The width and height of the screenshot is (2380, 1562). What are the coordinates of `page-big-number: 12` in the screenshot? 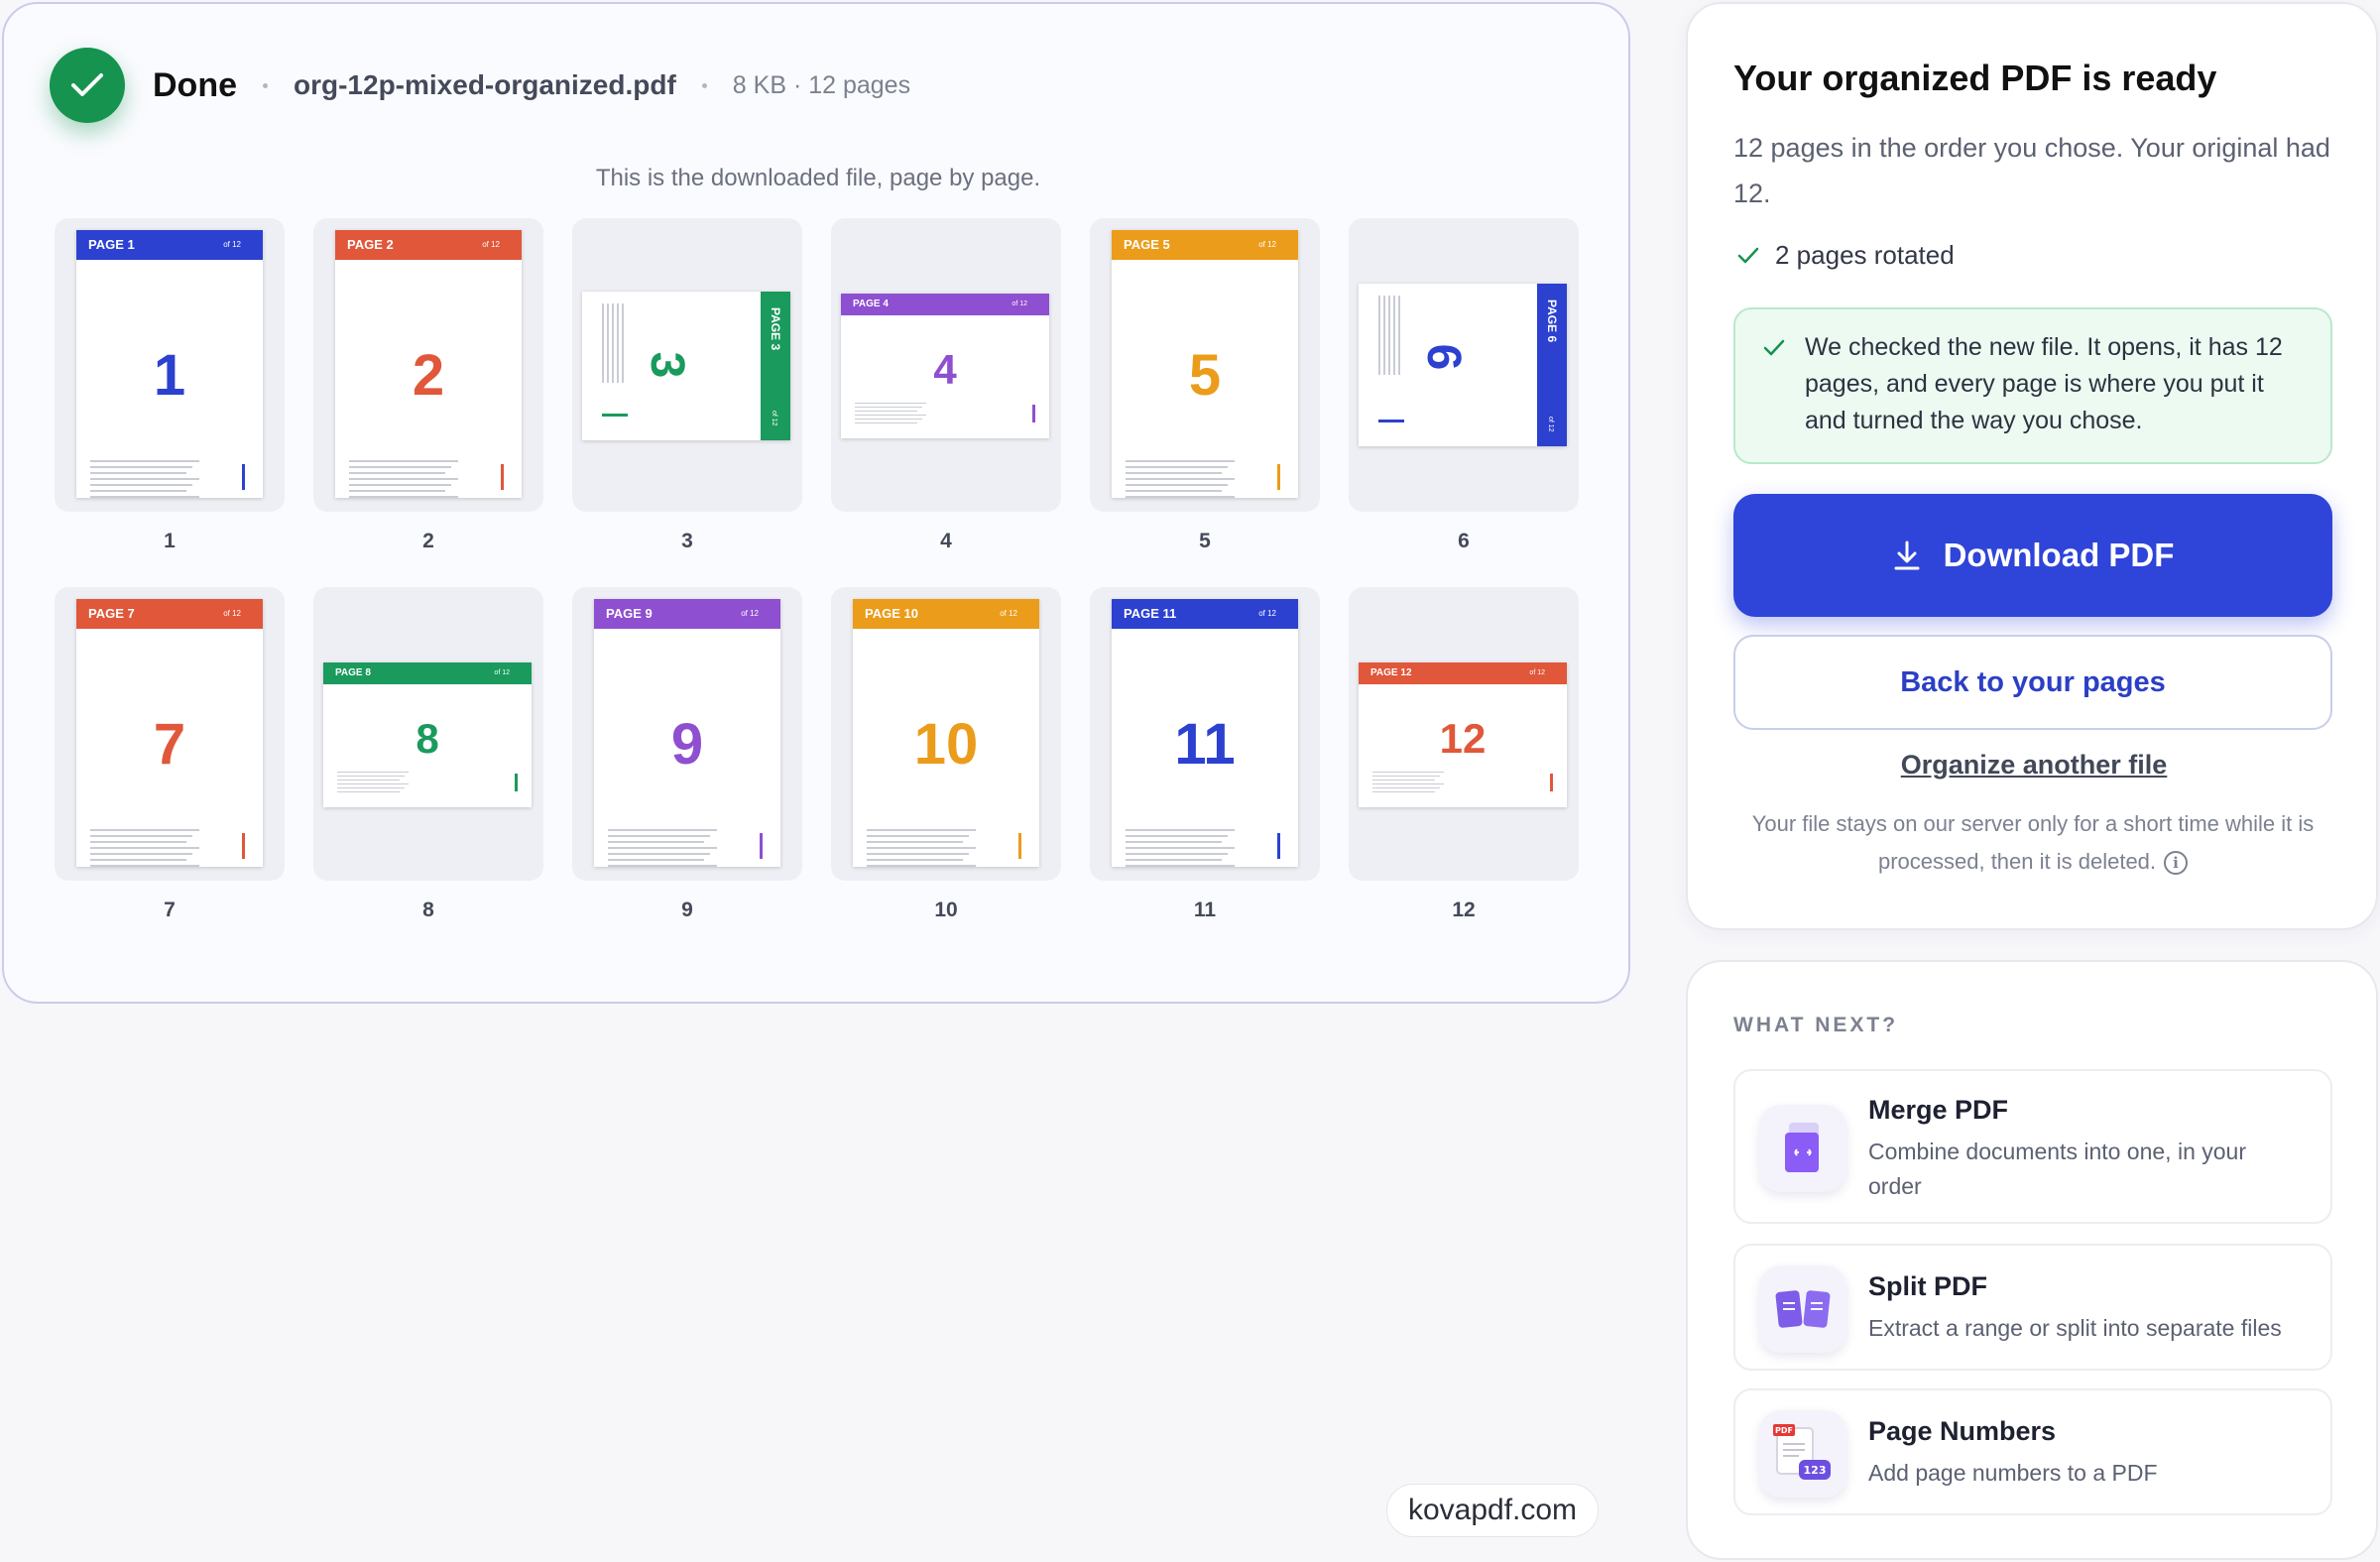 It's located at (1463, 738).